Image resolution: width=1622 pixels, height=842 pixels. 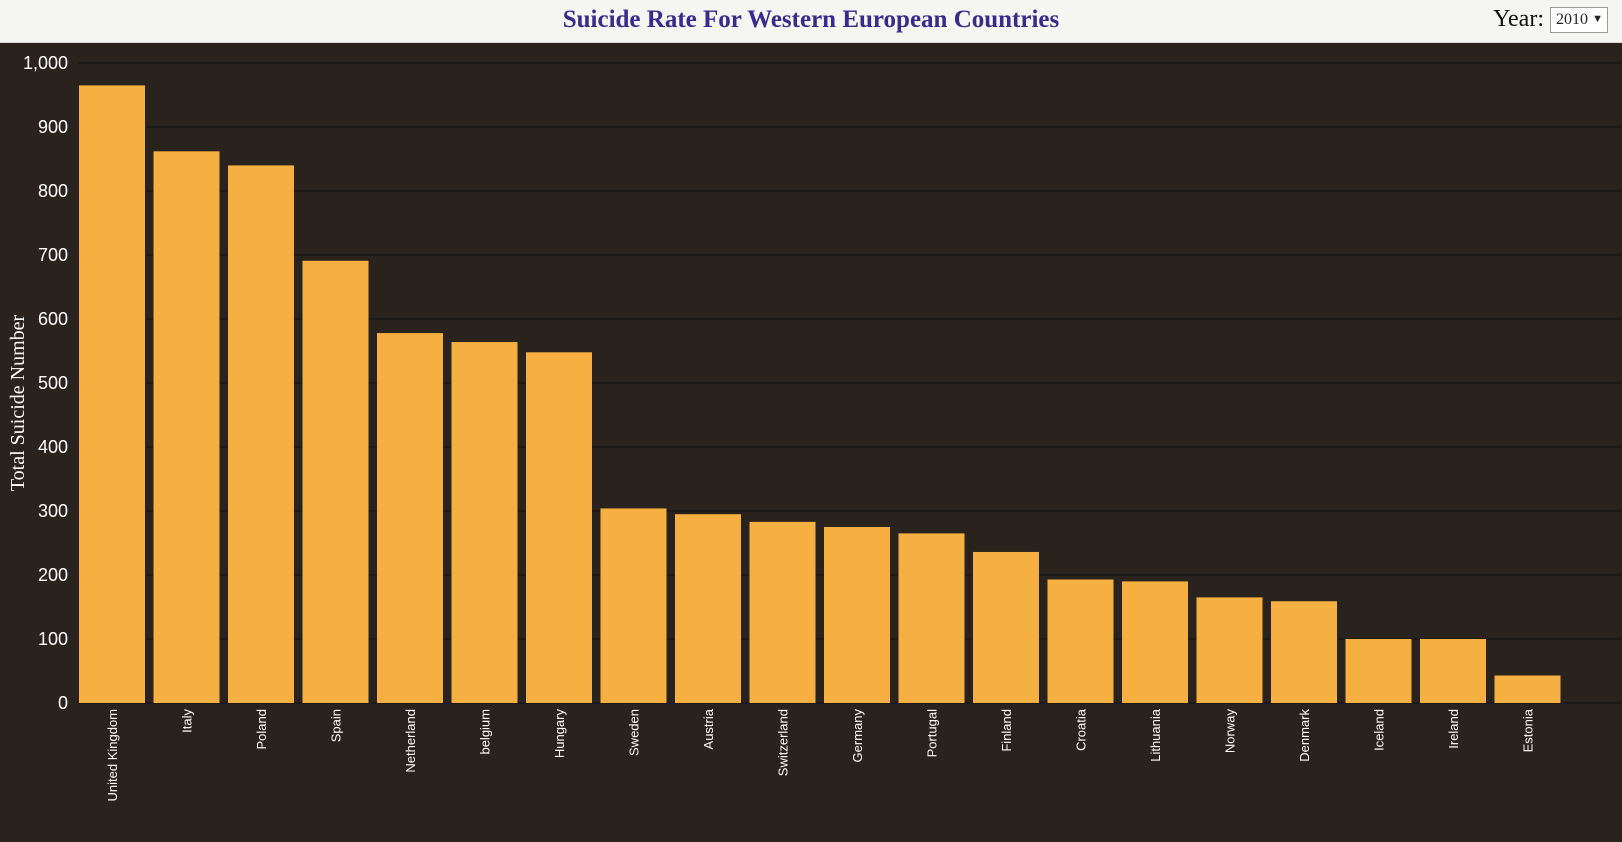 I want to click on y-tick-label: 200, so click(x=53, y=575).